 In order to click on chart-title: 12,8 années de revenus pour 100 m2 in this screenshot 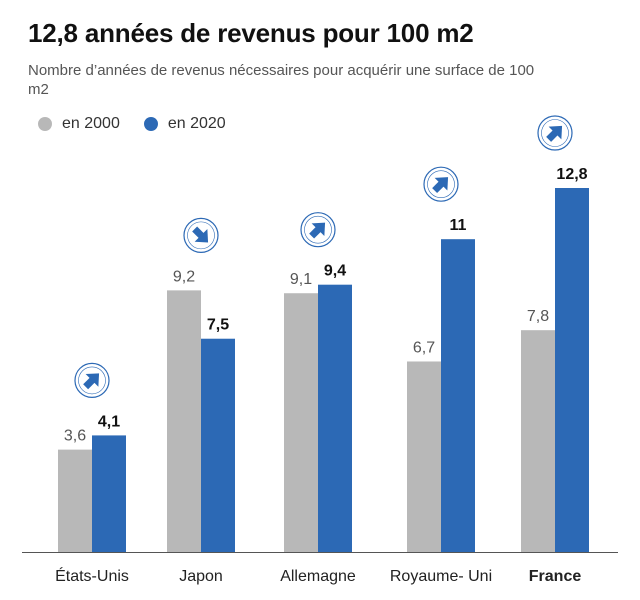, I will do `click(251, 33)`.